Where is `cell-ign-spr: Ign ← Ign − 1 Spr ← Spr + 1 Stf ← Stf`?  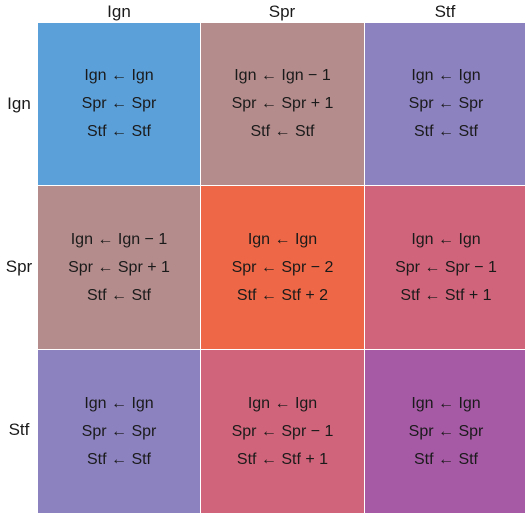
cell-ign-spr: Ign ← Ign − 1 Spr ← Spr + 1 Stf ← Stf is located at coordinates (282, 104).